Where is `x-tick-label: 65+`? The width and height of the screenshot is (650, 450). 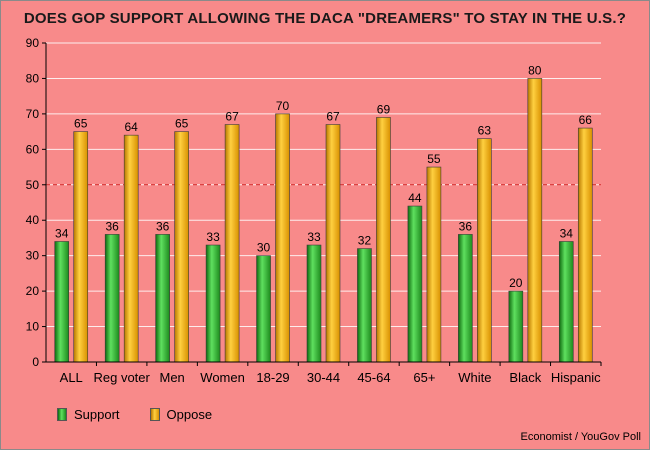
x-tick-label: 65+ is located at coordinates (424, 377).